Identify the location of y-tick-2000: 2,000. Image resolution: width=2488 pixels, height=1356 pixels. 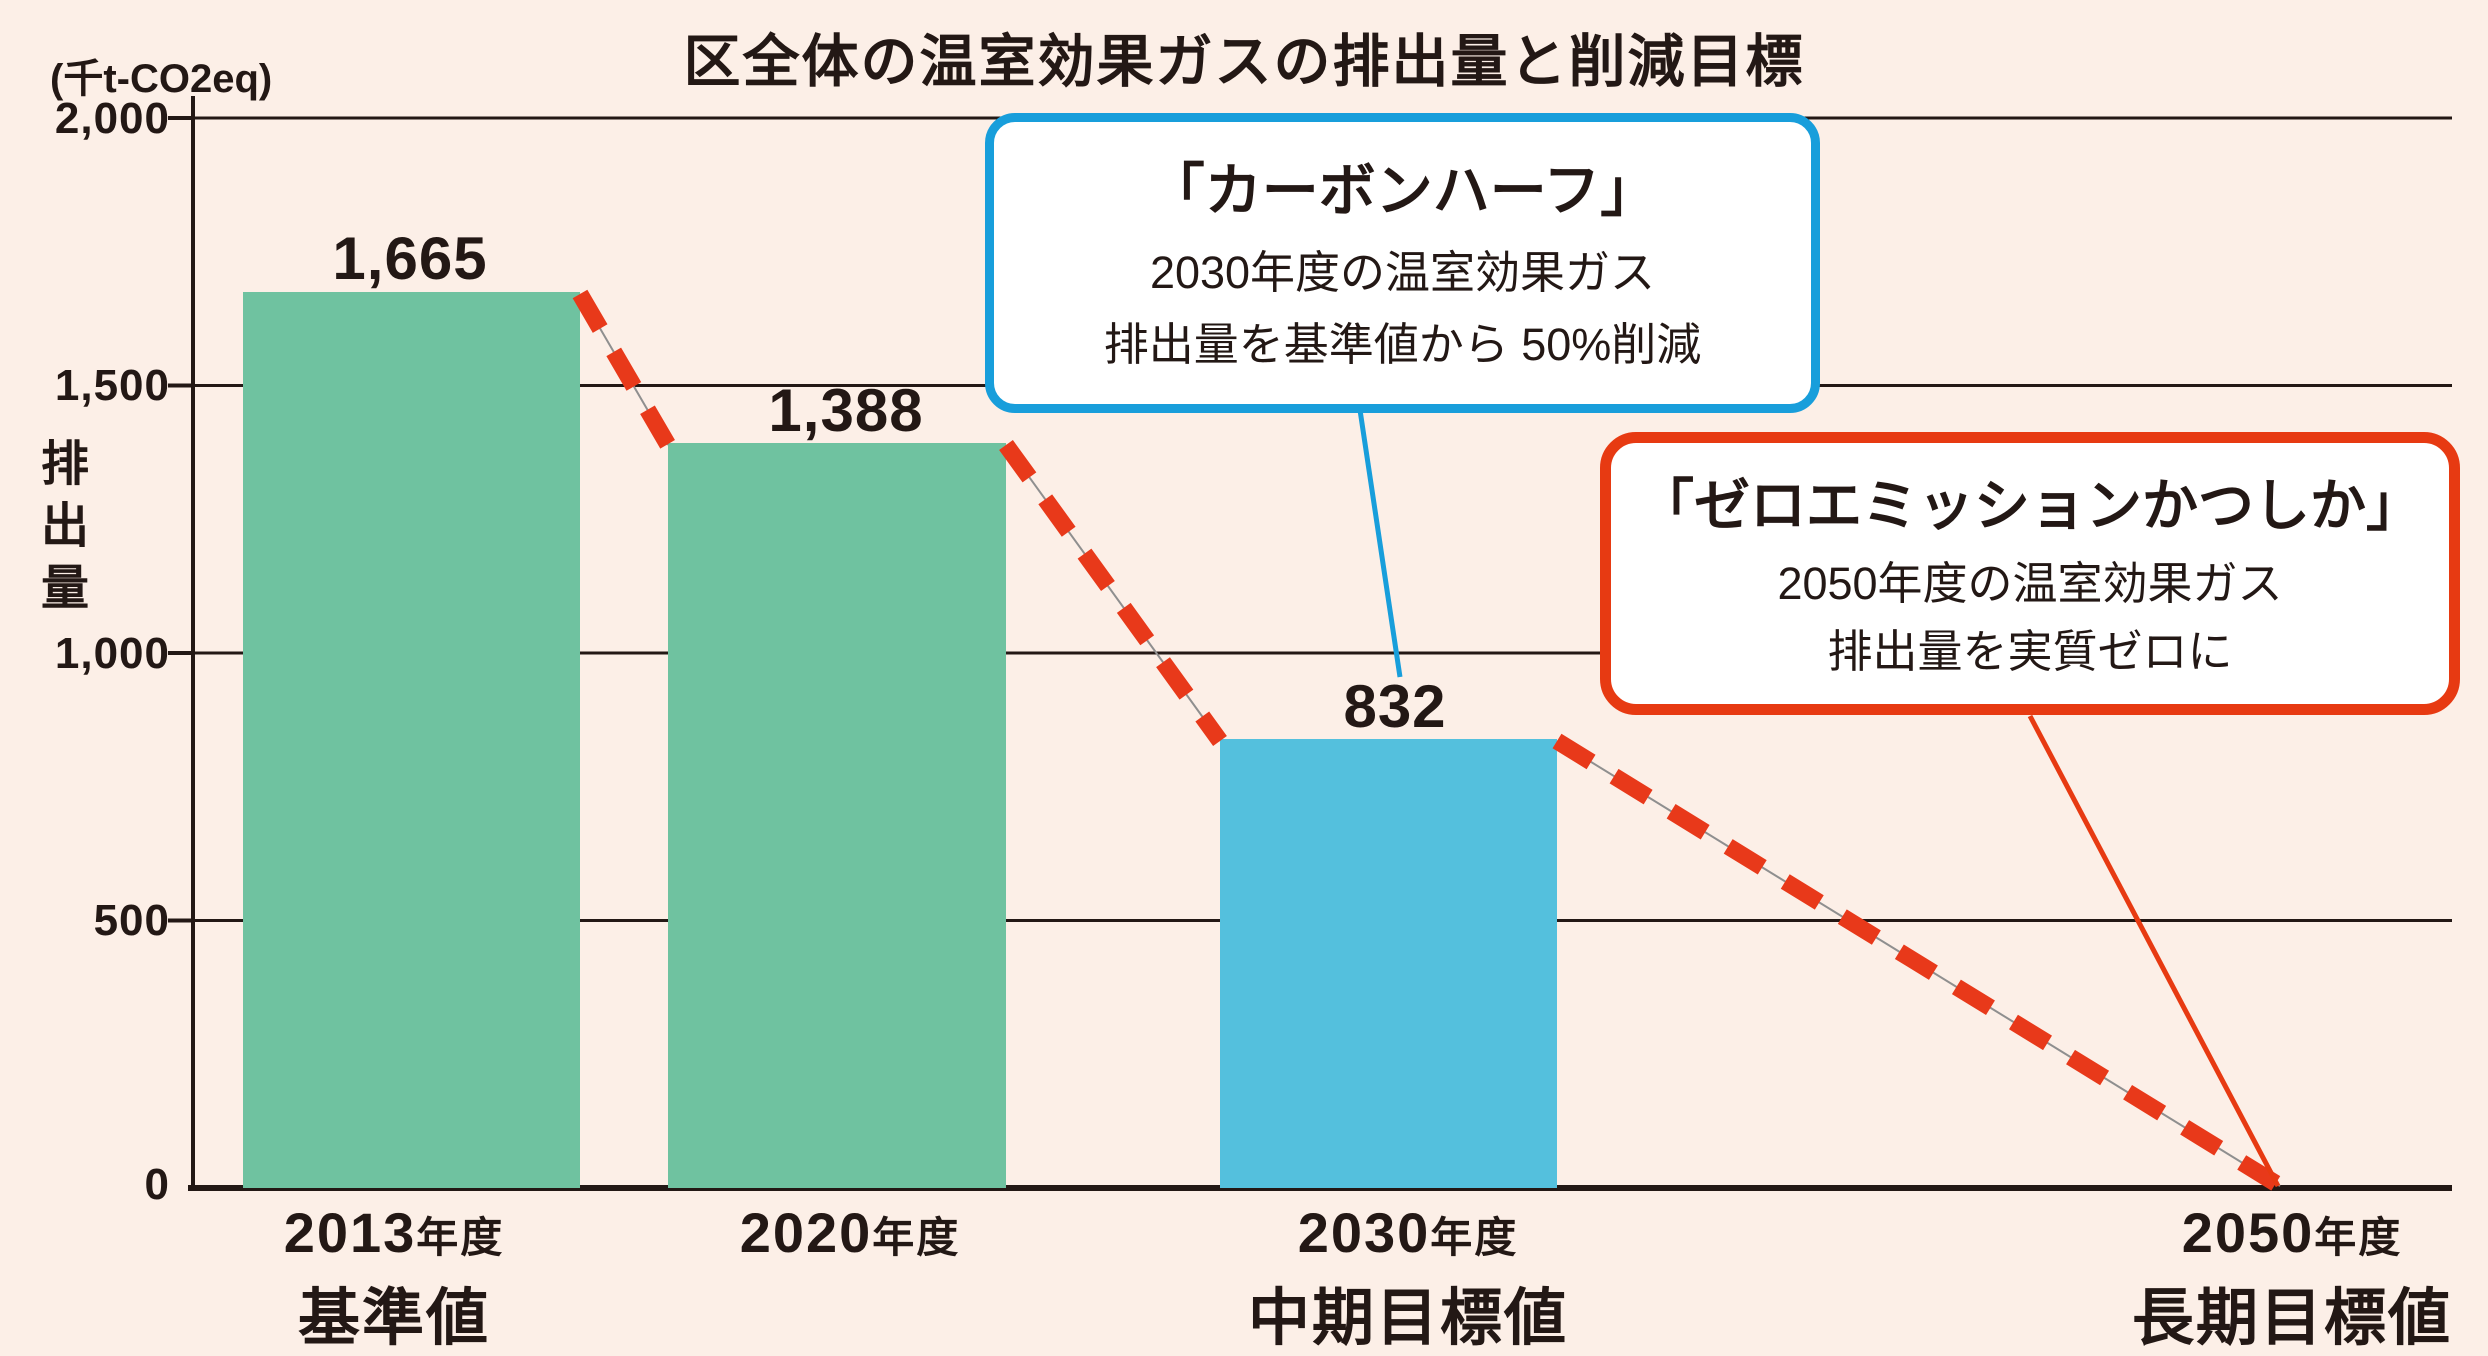
(112, 118).